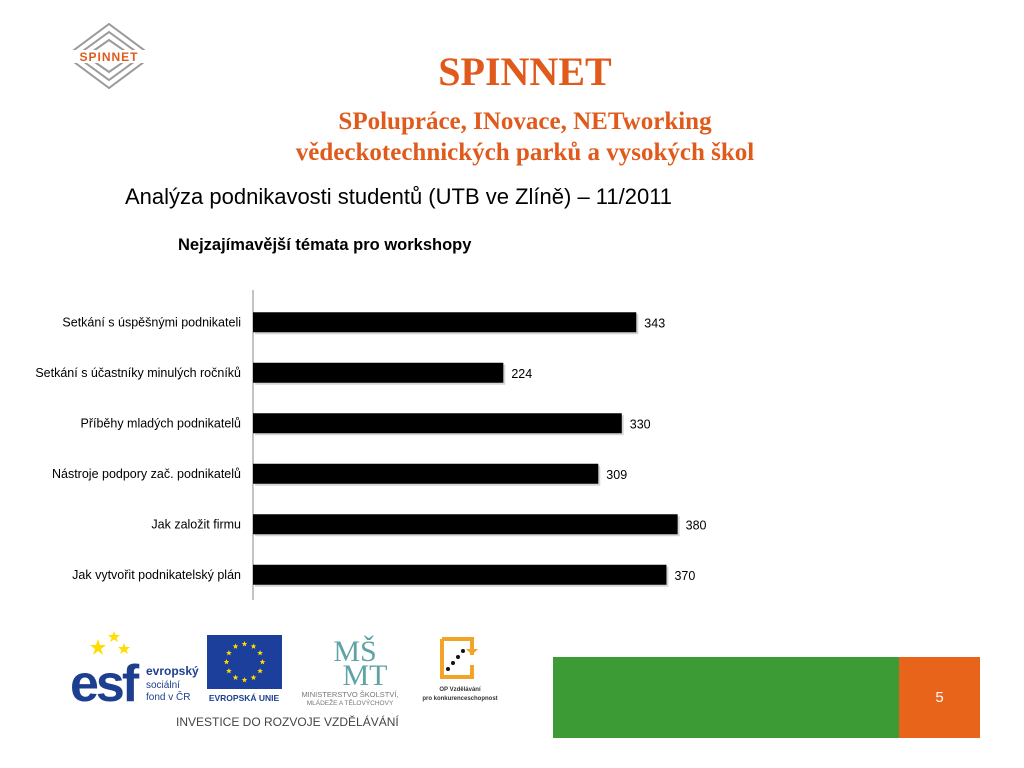  I want to click on footer-green-band, so click(726, 697).